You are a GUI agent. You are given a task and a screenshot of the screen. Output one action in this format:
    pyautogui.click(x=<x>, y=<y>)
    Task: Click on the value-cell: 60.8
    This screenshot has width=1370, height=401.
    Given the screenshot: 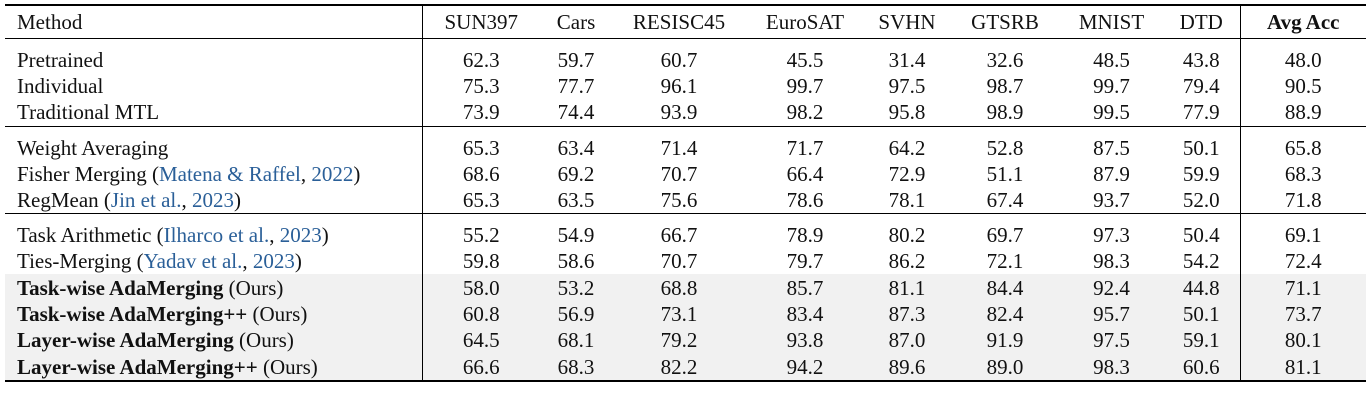 What is the action you would take?
    pyautogui.click(x=481, y=314)
    